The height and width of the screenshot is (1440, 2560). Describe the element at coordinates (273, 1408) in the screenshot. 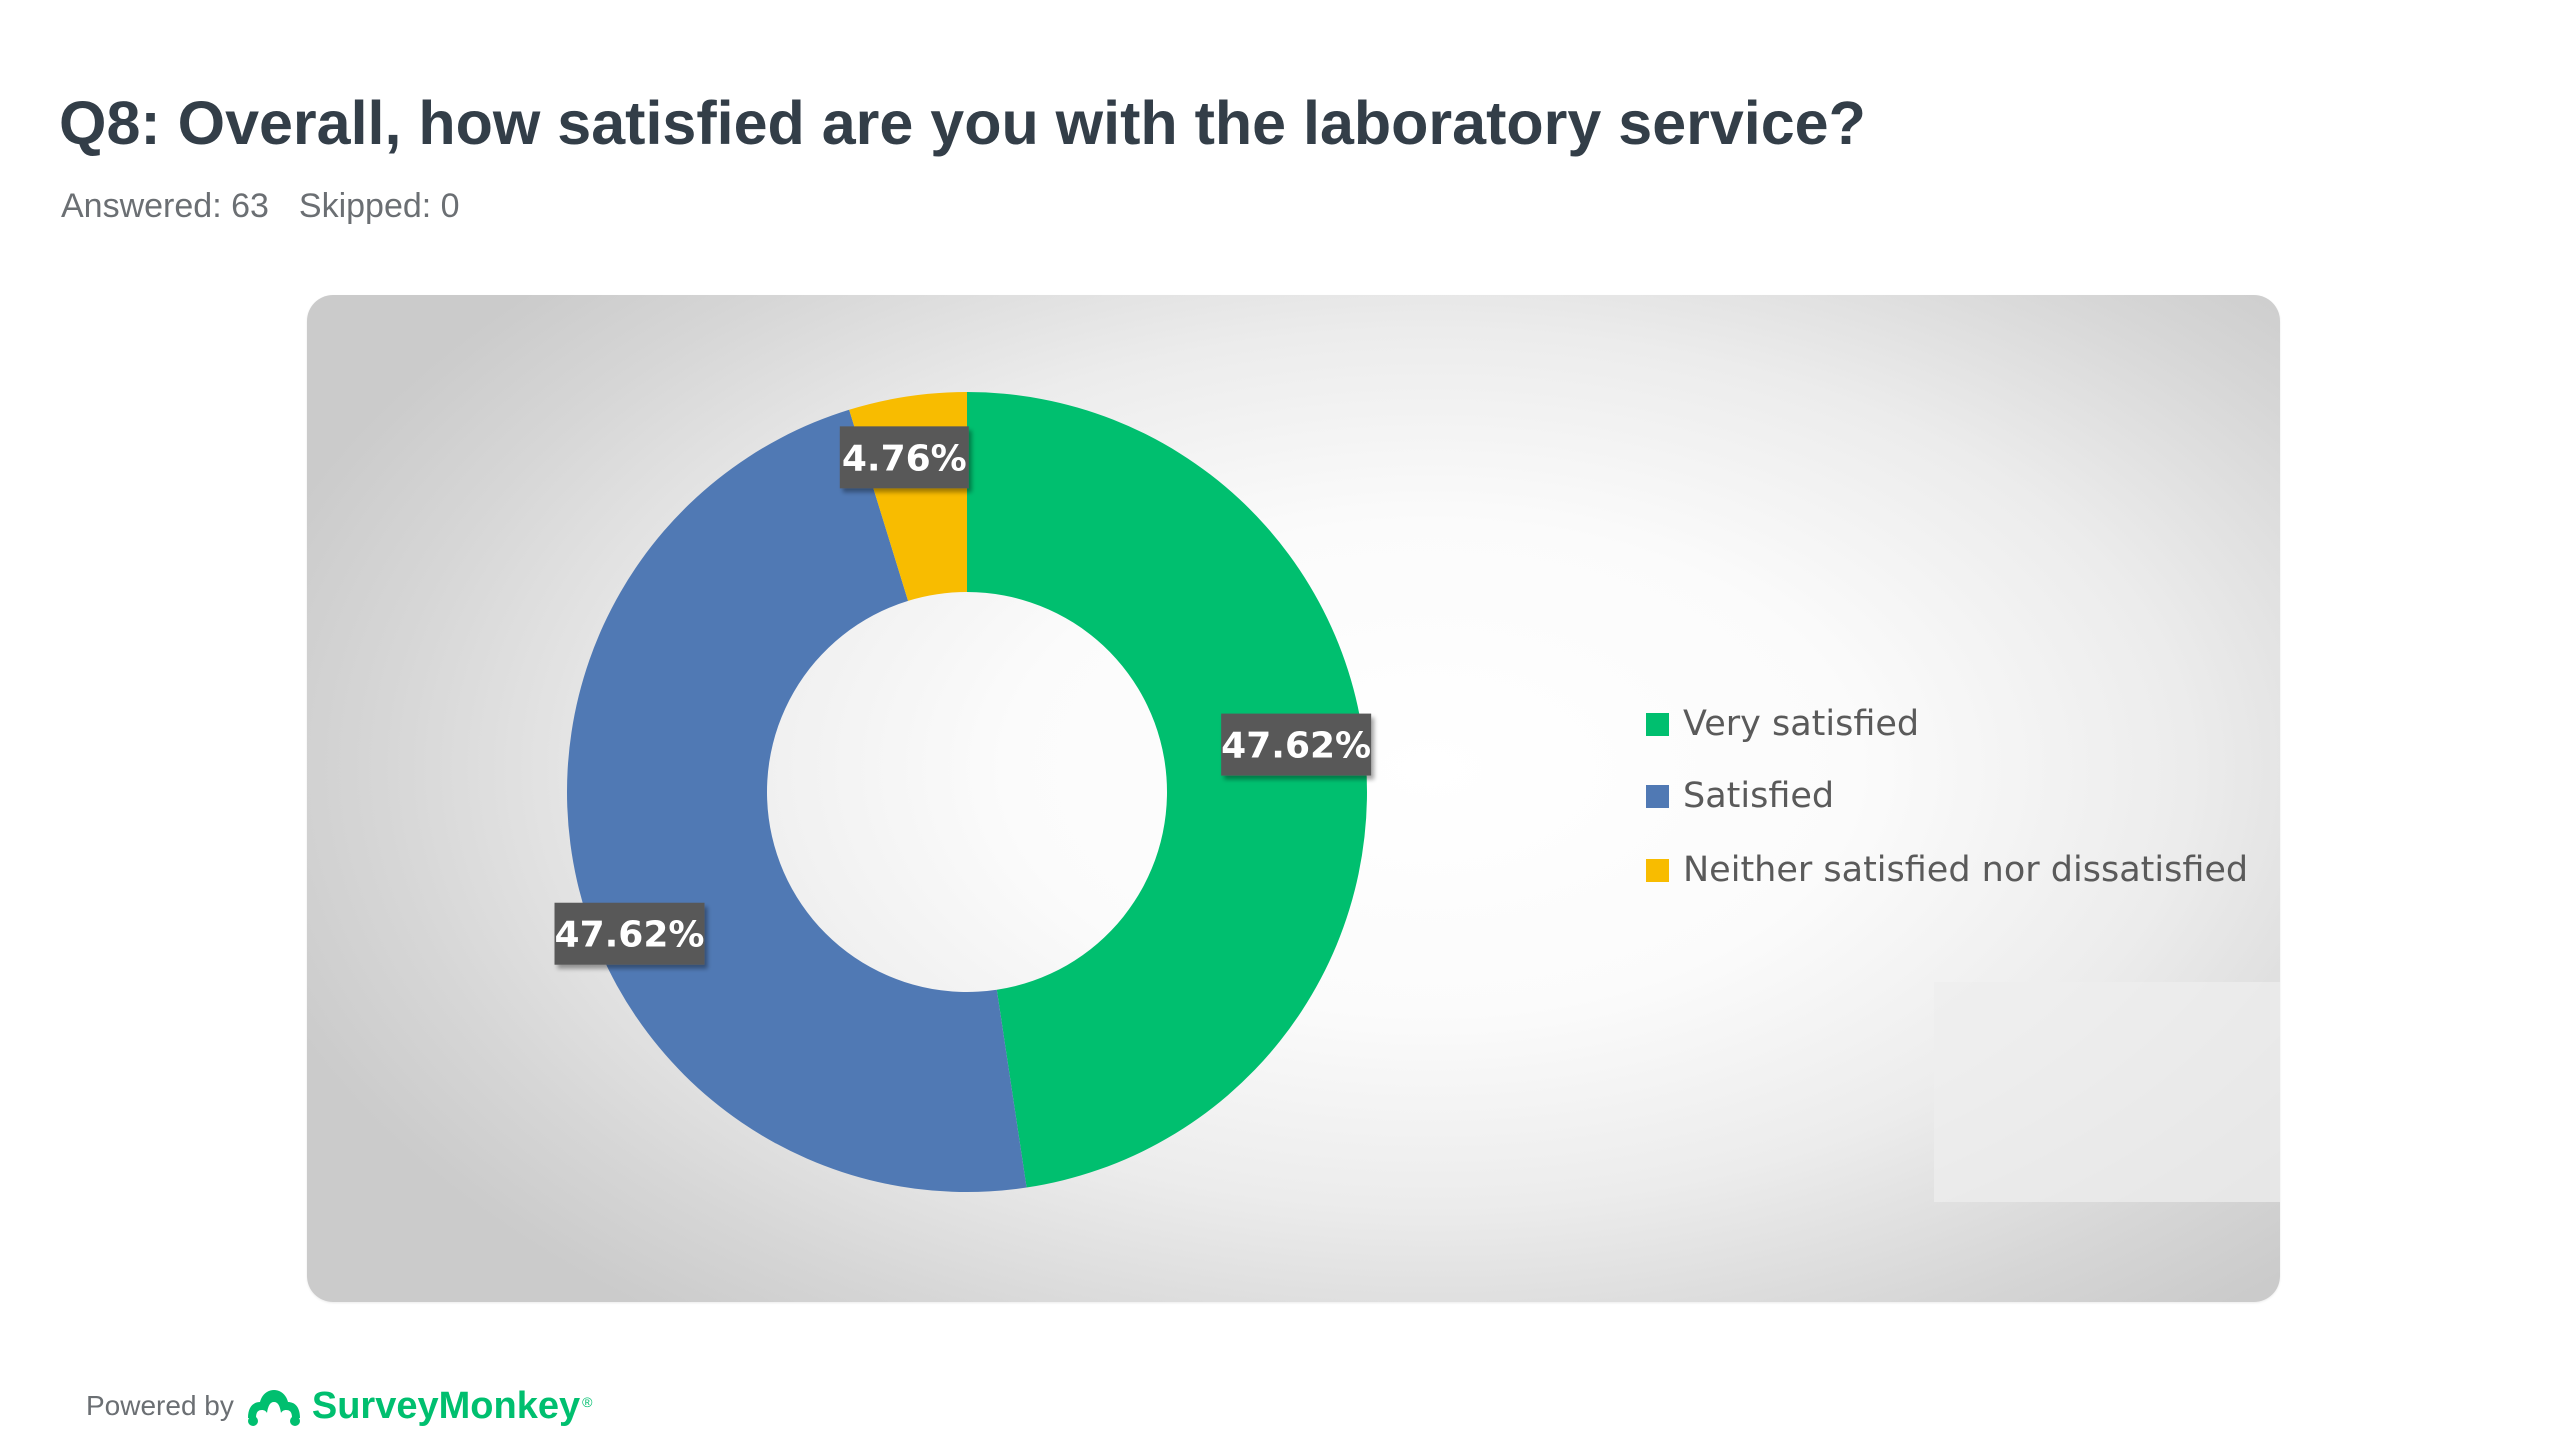

I see `surveymonkey-logo-icon` at that location.